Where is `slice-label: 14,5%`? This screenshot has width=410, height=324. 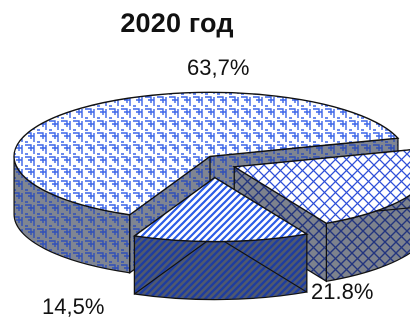
slice-label: 14,5% is located at coordinates (73, 306).